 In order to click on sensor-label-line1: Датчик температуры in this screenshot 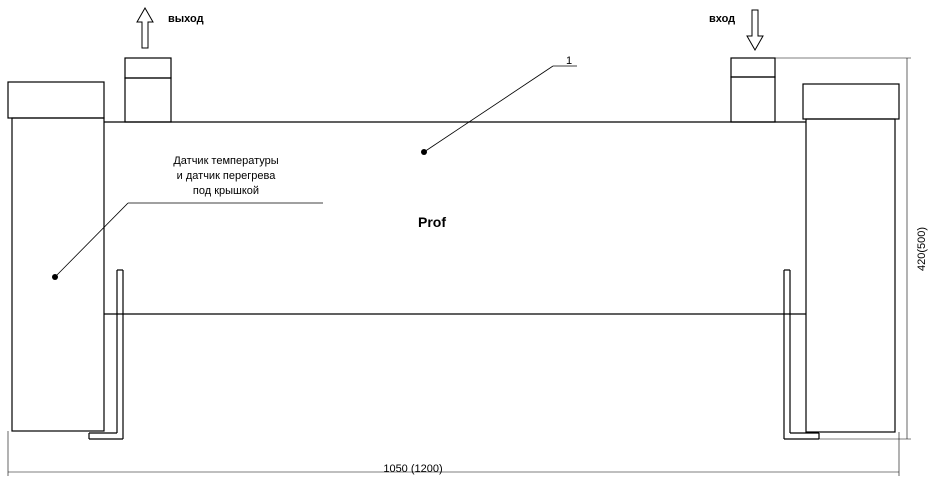, I will do `click(225, 161)`.